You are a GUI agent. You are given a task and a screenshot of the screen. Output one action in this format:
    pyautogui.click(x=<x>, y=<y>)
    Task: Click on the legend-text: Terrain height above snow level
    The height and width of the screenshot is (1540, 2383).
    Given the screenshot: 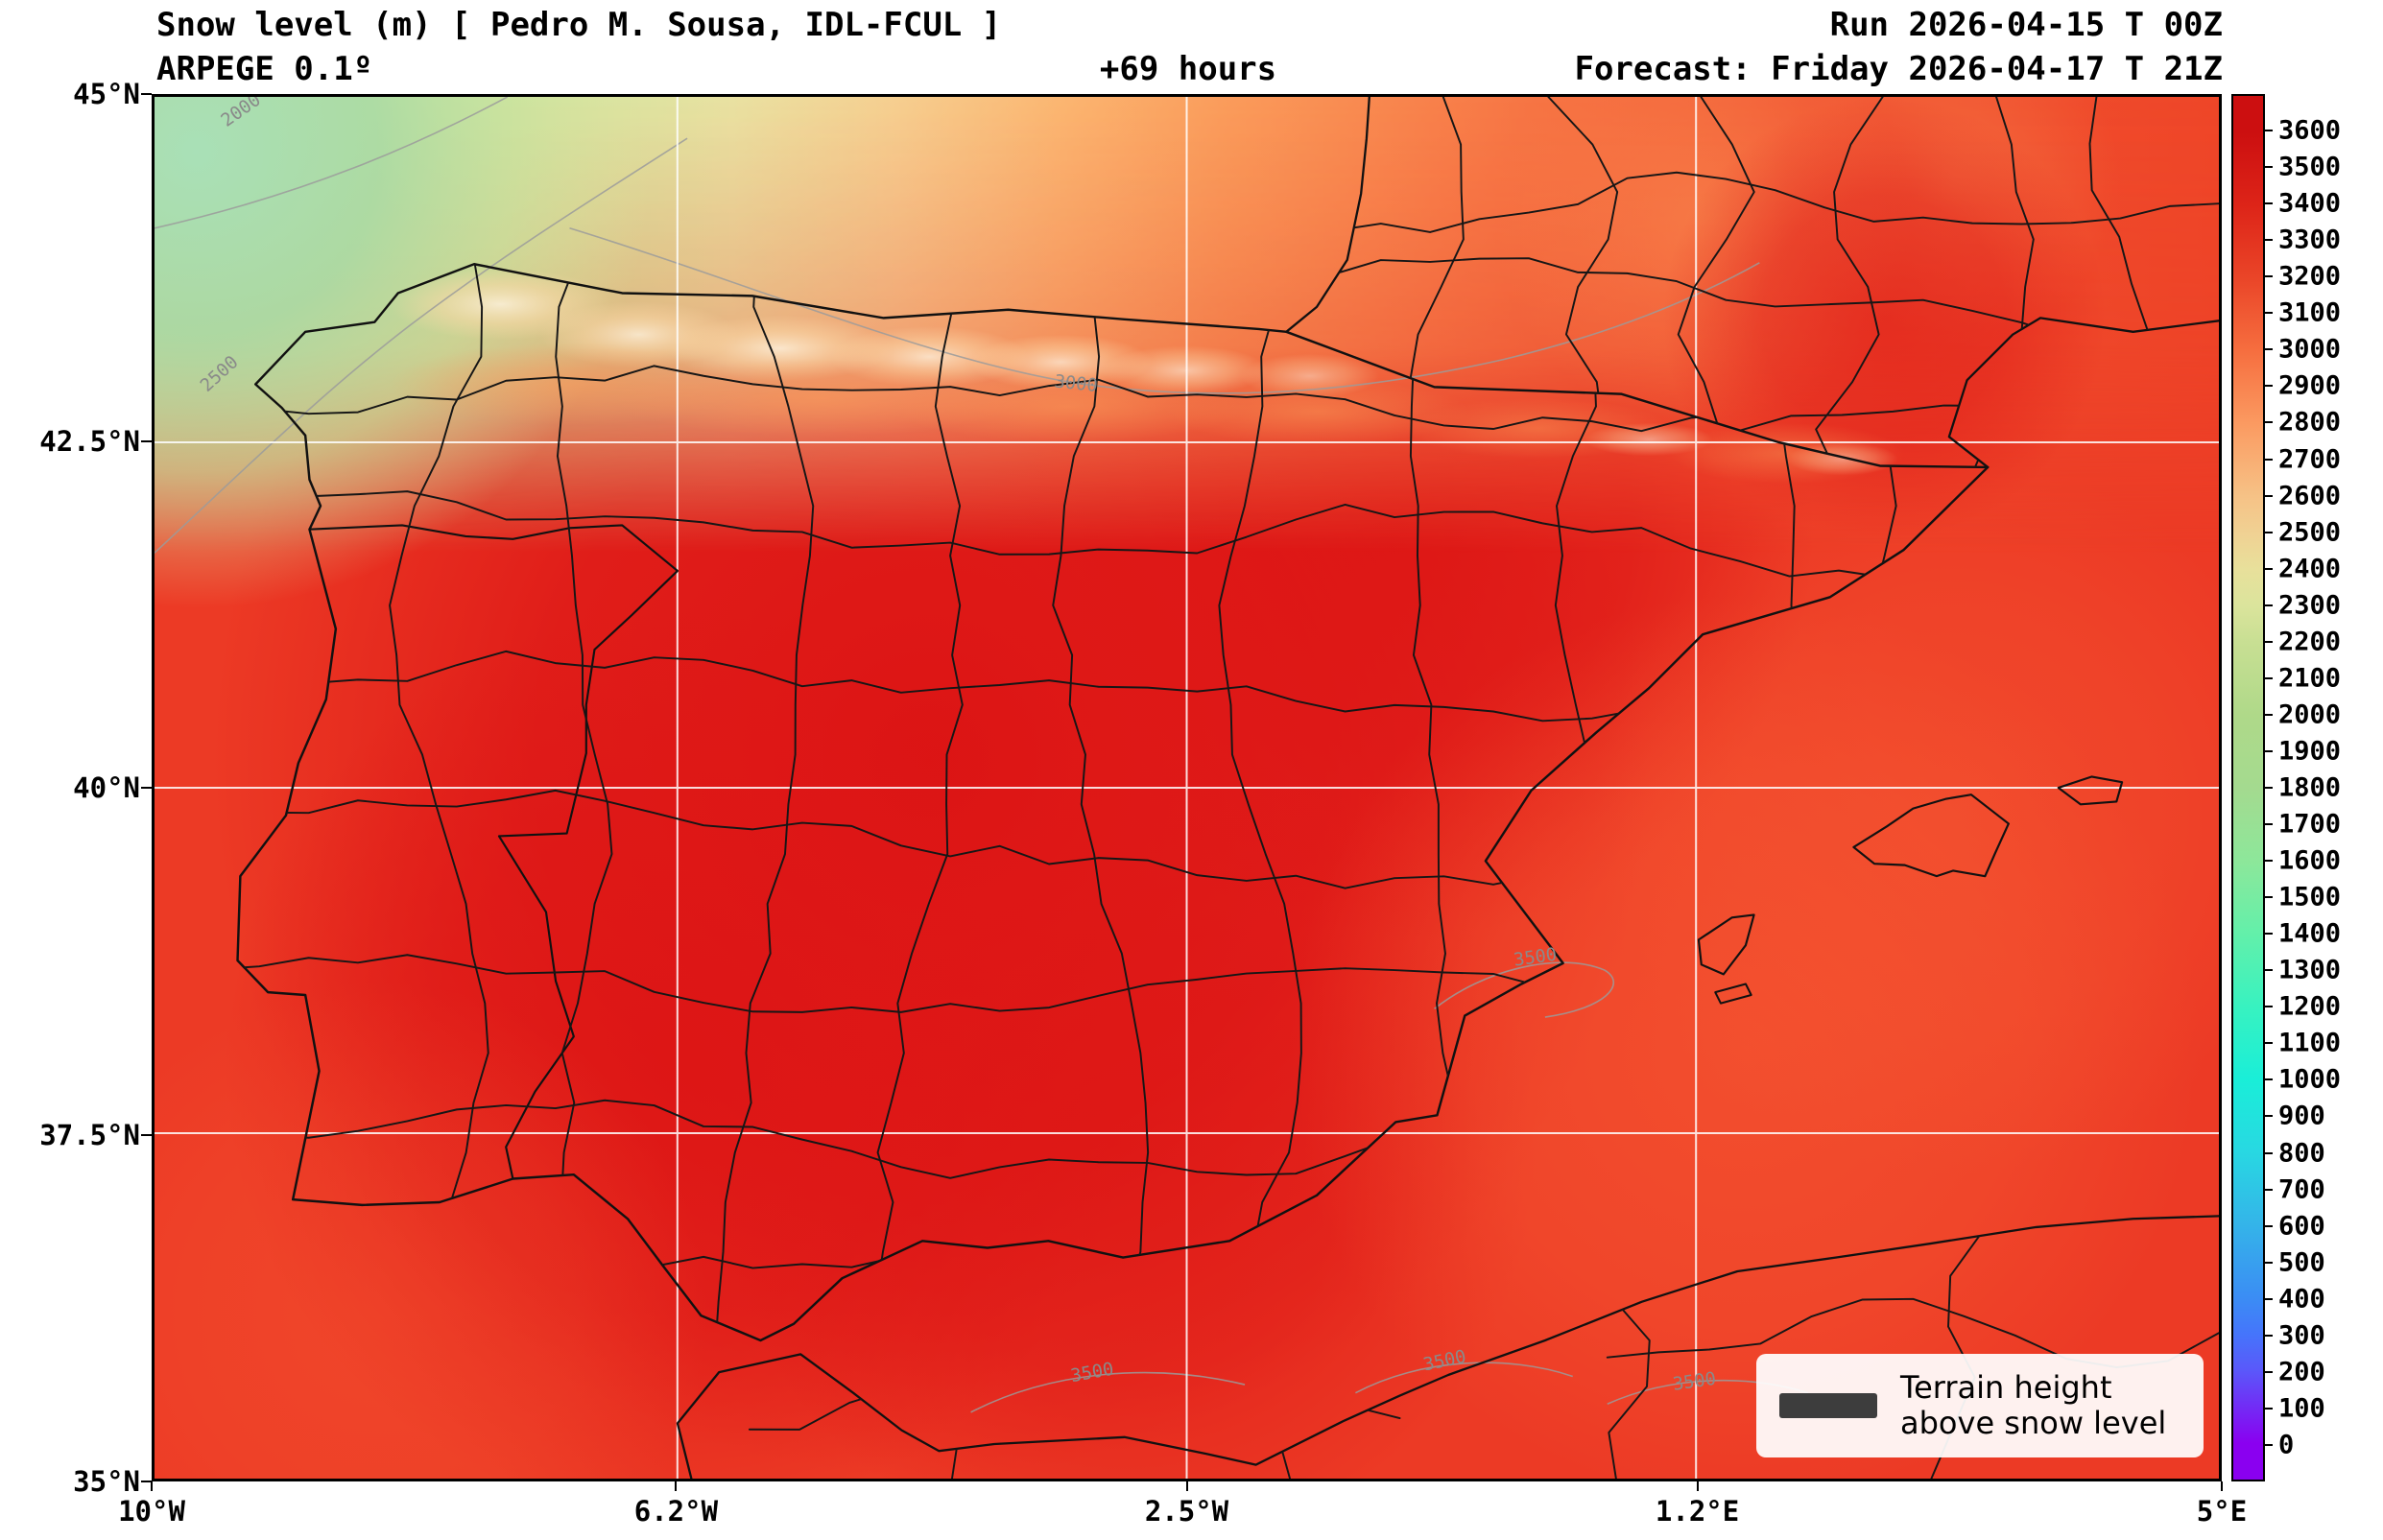 What is the action you would take?
    pyautogui.click(x=2033, y=1405)
    